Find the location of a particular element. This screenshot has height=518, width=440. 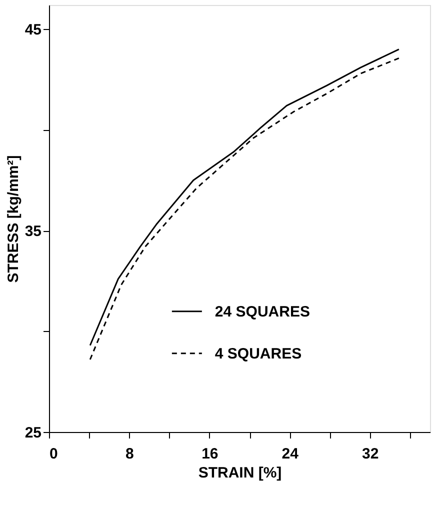

x-tick-label: 32 is located at coordinates (370, 454).